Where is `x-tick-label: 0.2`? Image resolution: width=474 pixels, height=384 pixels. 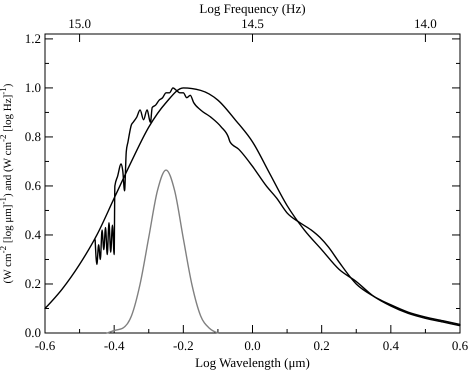 x-tick-label: 0.2 is located at coordinates (322, 345).